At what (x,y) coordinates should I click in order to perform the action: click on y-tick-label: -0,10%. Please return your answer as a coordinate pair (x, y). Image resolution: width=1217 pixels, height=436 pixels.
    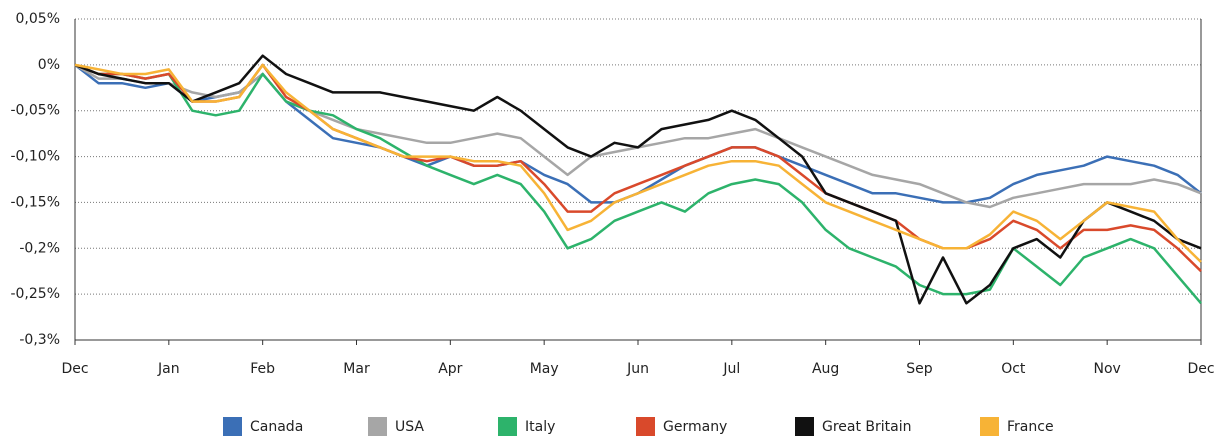
    Looking at the image, I should click on (35, 157).